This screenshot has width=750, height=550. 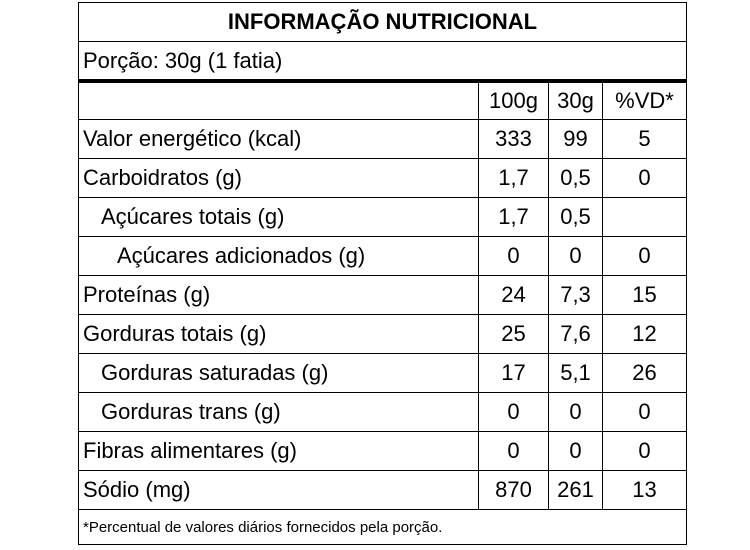 What do you see at coordinates (278, 412) in the screenshot?
I see `nutrient-label: Gorduras trans (g)` at bounding box center [278, 412].